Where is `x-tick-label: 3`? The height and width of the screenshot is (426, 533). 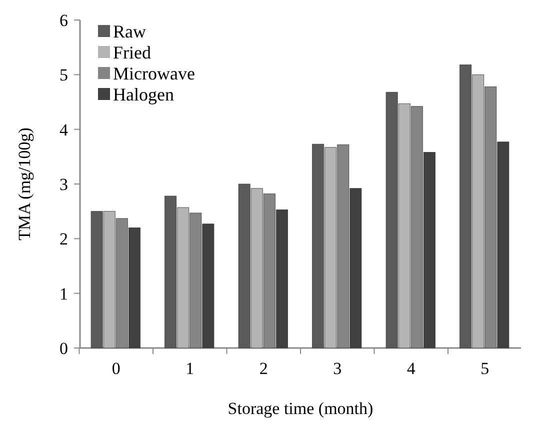 x-tick-label: 3 is located at coordinates (337, 368).